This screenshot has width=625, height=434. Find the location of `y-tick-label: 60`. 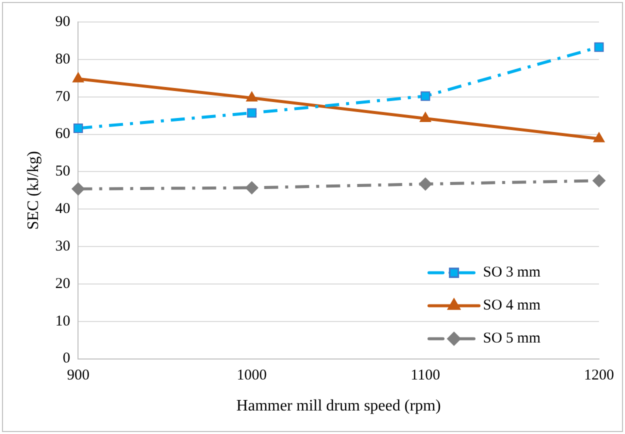

y-tick-label: 60 is located at coordinates (62, 134).